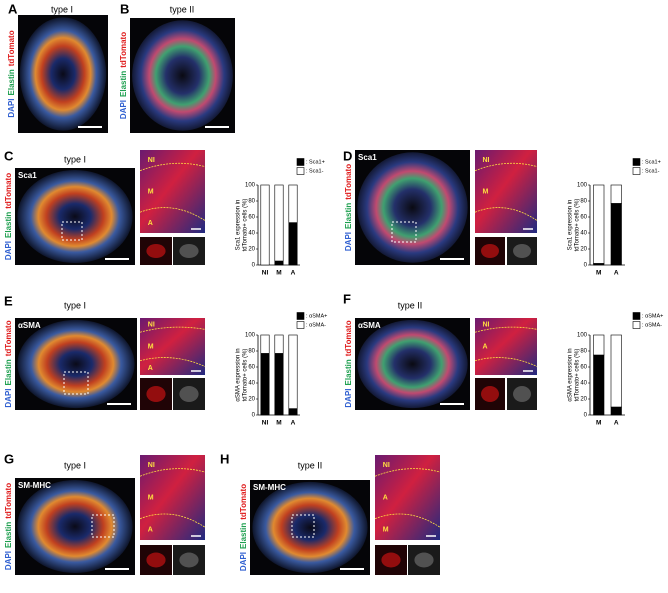 The height and width of the screenshot is (593, 668). What do you see at coordinates (250, 186) in the screenshot?
I see `y-tick-label: 100` at bounding box center [250, 186].